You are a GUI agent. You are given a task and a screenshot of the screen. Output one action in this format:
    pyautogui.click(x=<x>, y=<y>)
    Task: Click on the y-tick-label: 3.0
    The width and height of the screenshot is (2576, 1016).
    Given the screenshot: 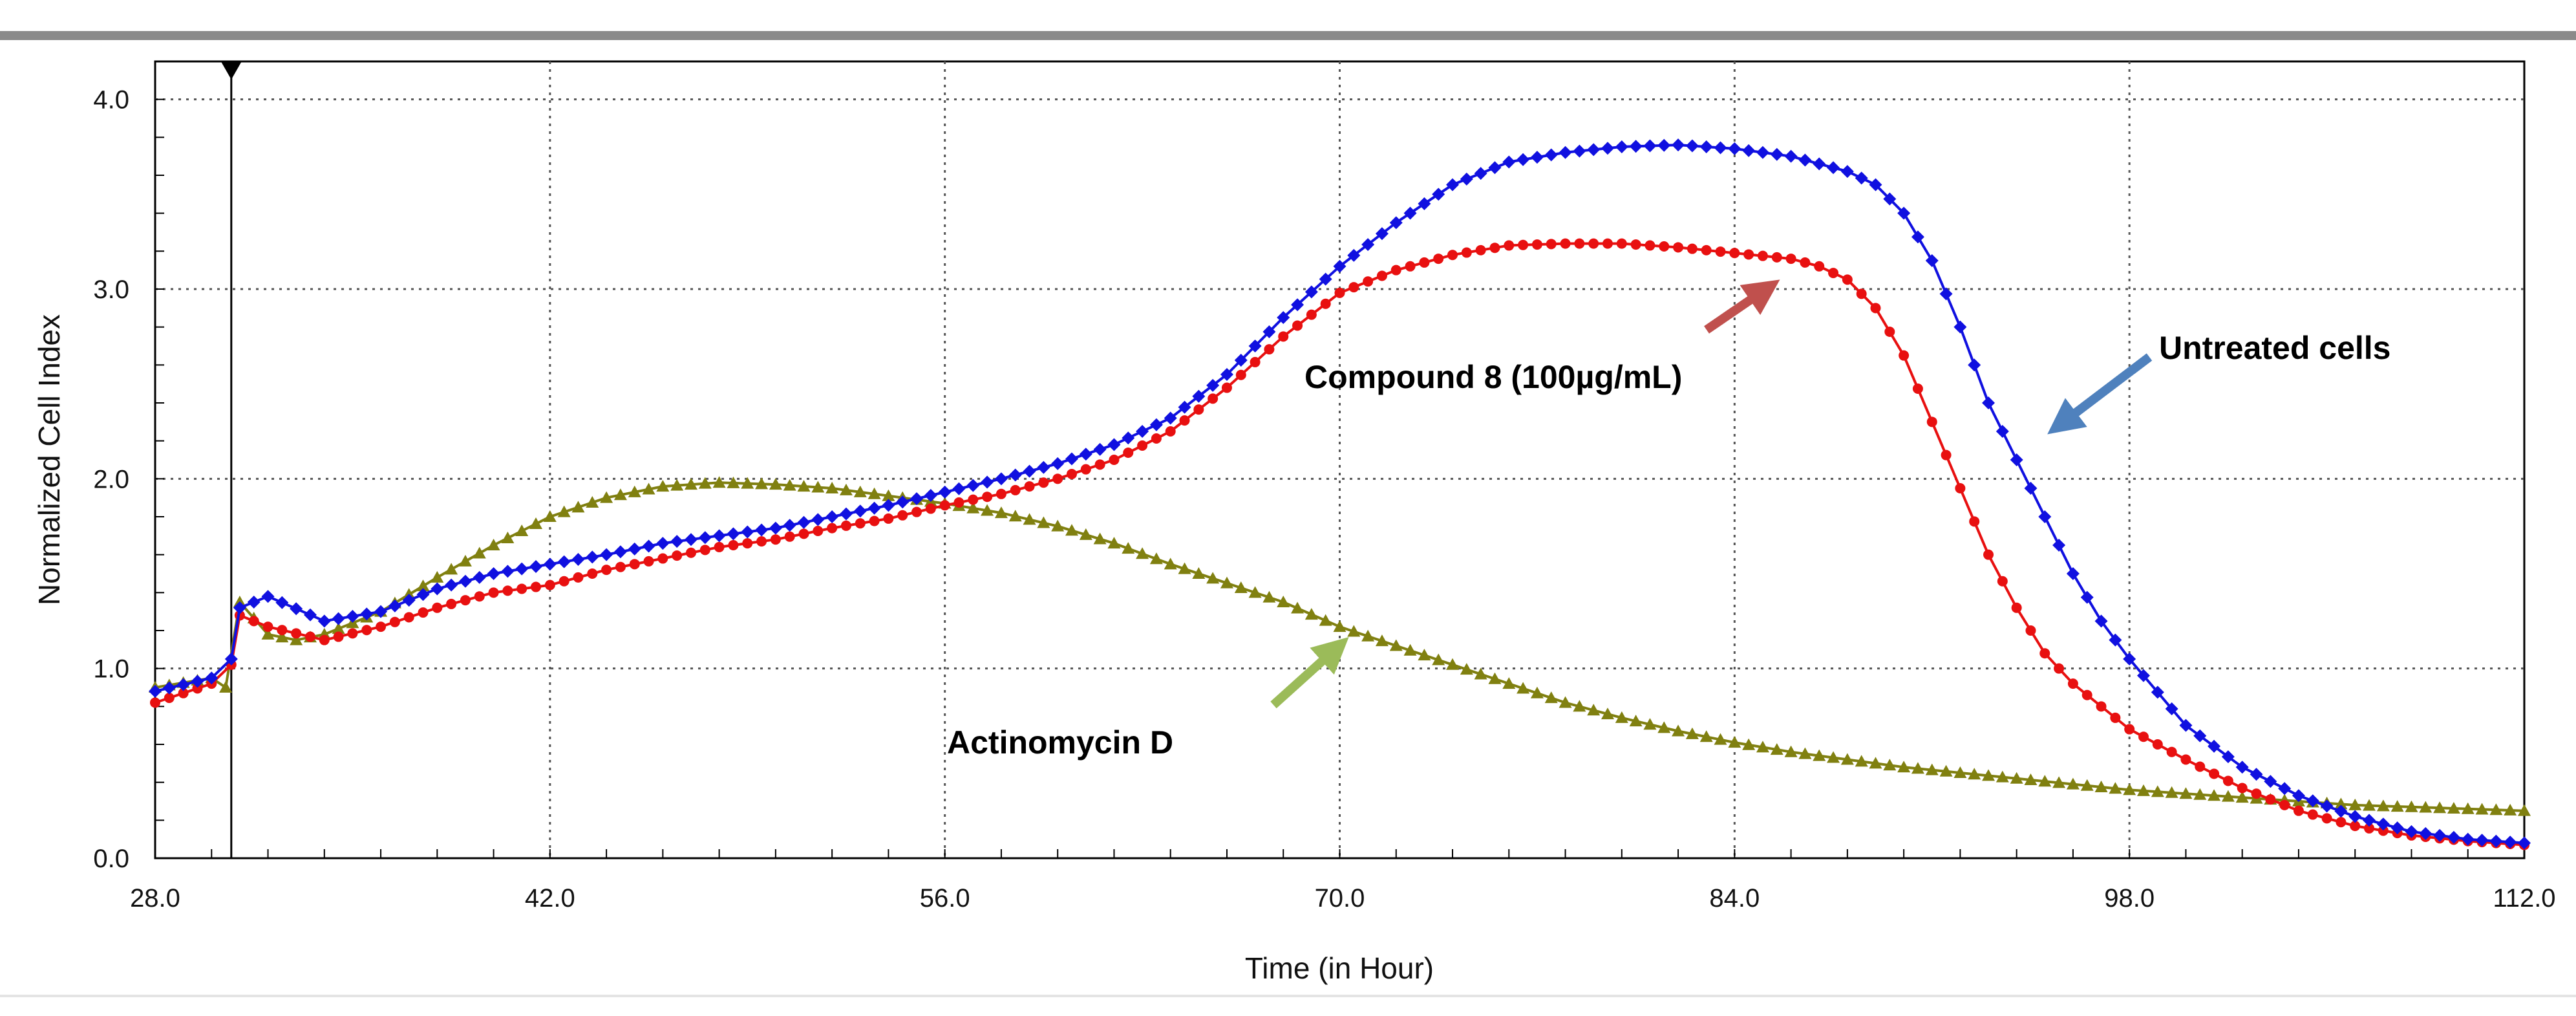 What is the action you would take?
    pyautogui.click(x=111, y=290)
    